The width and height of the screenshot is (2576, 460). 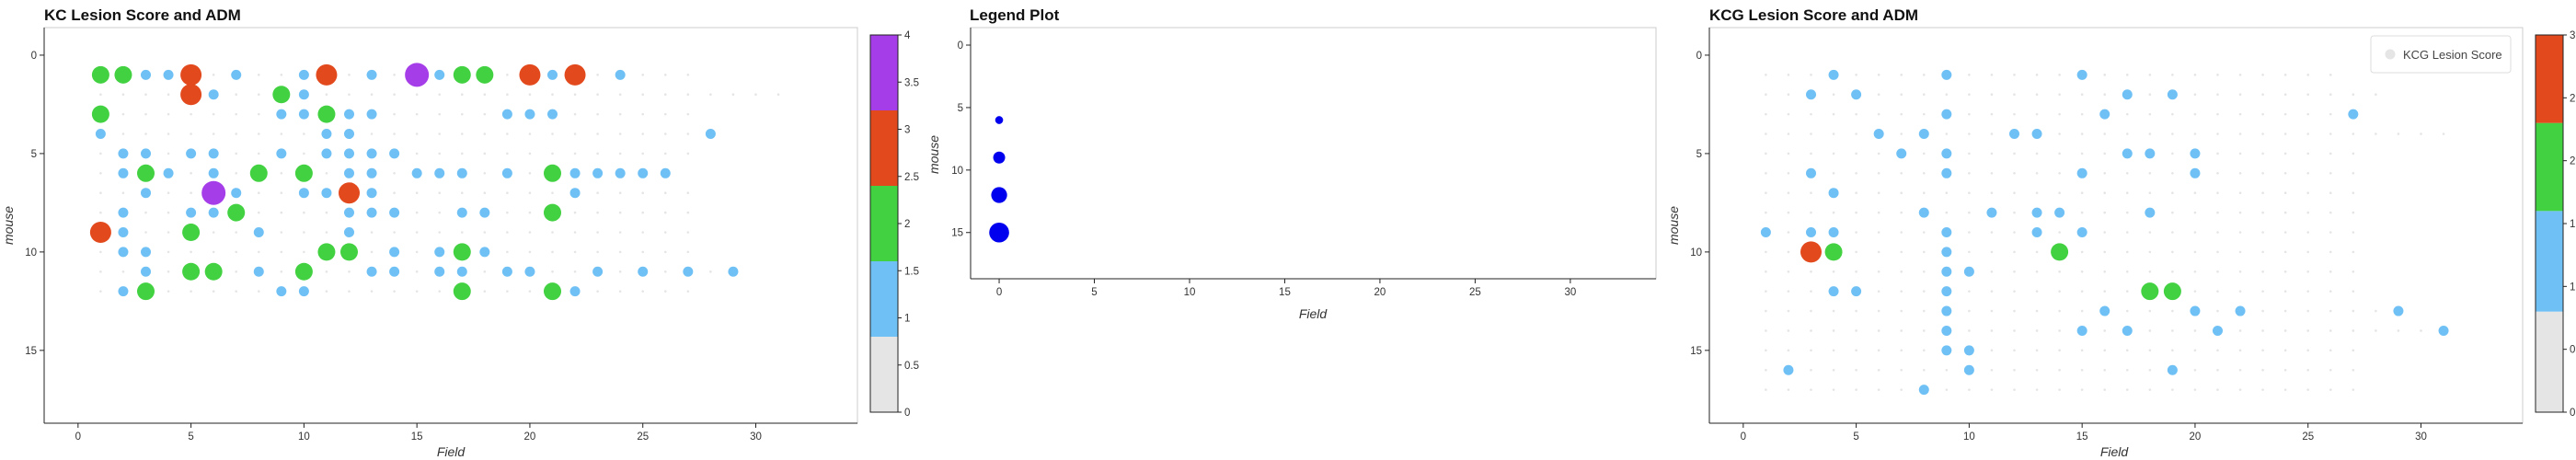 I want to click on x-tick-label: 20, so click(x=530, y=437).